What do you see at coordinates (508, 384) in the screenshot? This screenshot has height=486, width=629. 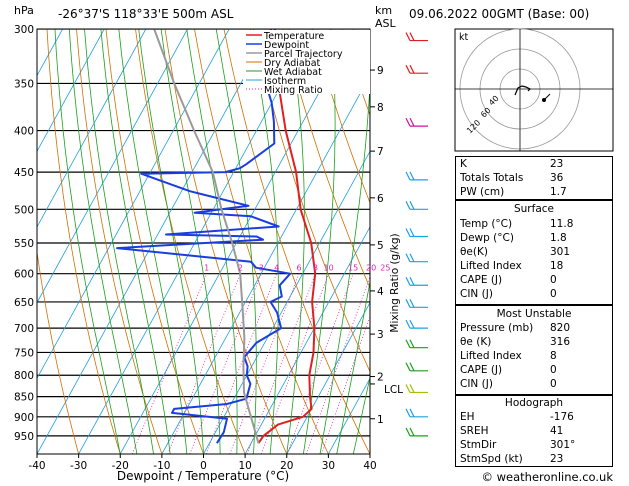 I see `mu-row-cin: CIN (J) 0` at bounding box center [508, 384].